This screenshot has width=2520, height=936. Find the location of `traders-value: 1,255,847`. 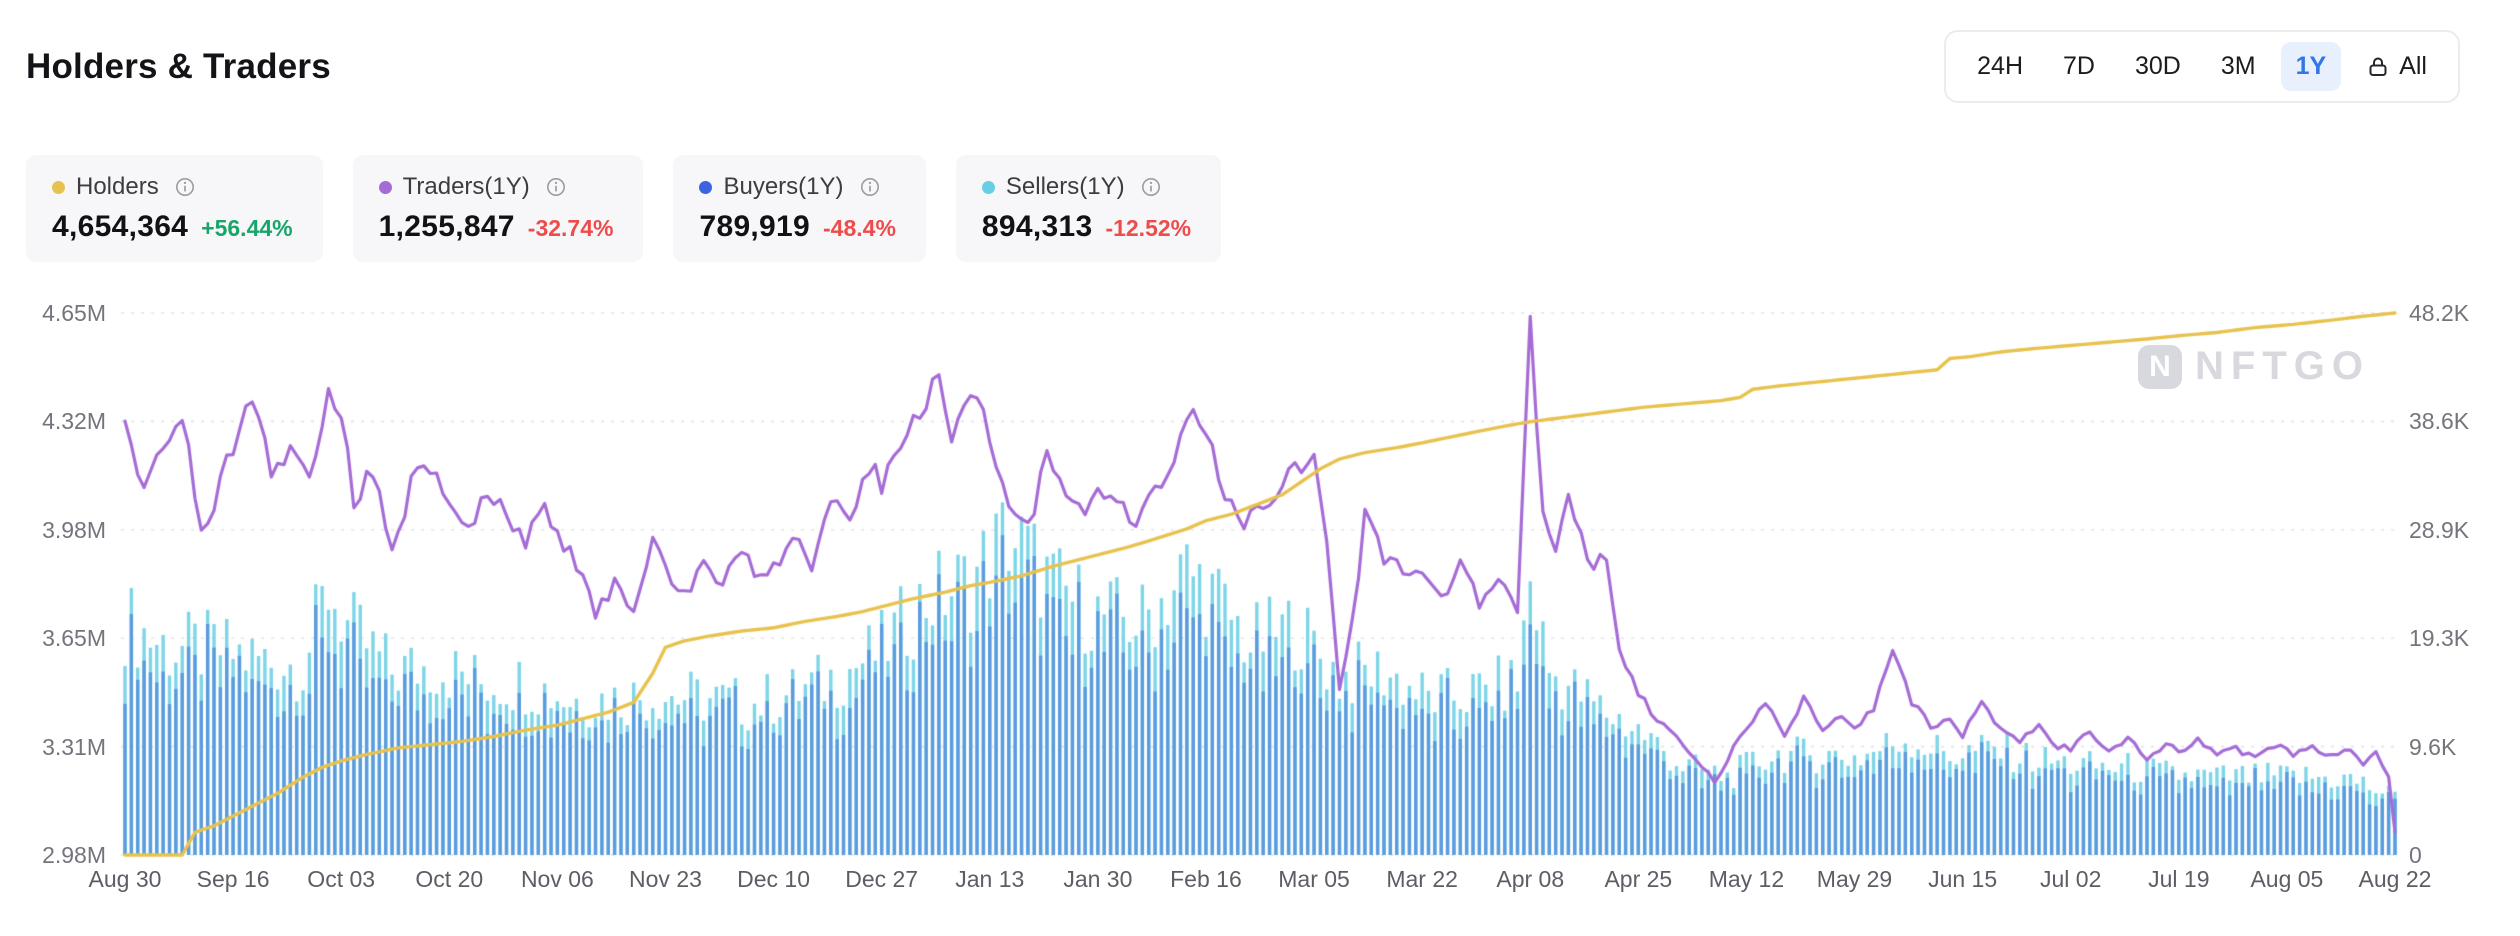

traders-value: 1,255,847 is located at coordinates (446, 226).